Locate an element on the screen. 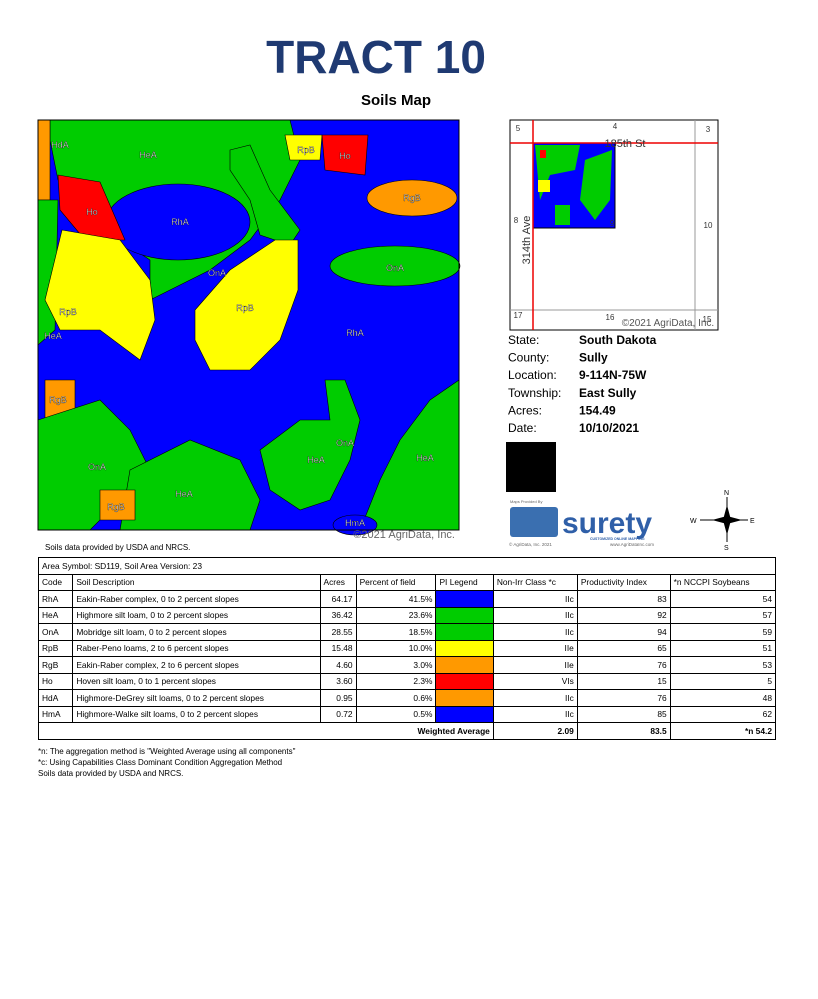 Image resolution: width=818 pixels, height=999 pixels. footer-value: *n 54.2 is located at coordinates (723, 731).